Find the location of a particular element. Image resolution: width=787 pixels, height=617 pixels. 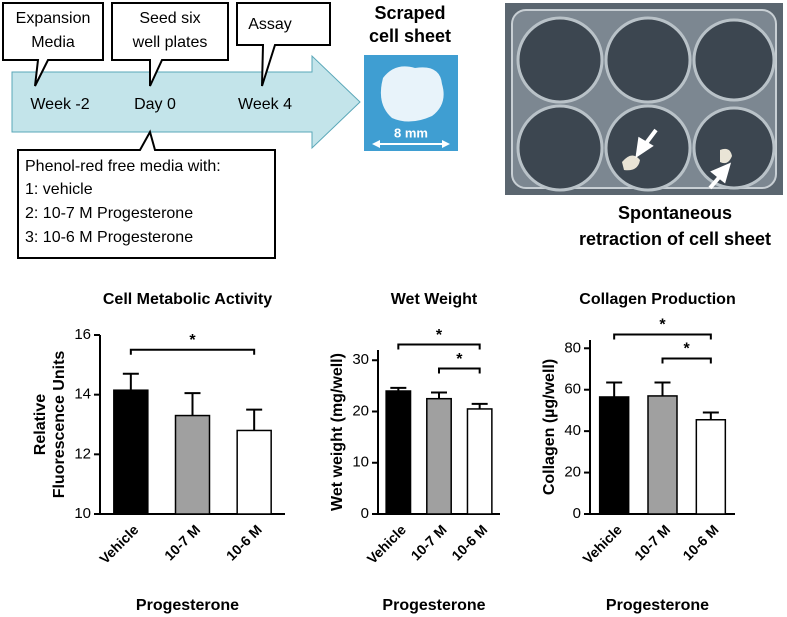

callout-text: Assay is located at coordinates (270, 24).